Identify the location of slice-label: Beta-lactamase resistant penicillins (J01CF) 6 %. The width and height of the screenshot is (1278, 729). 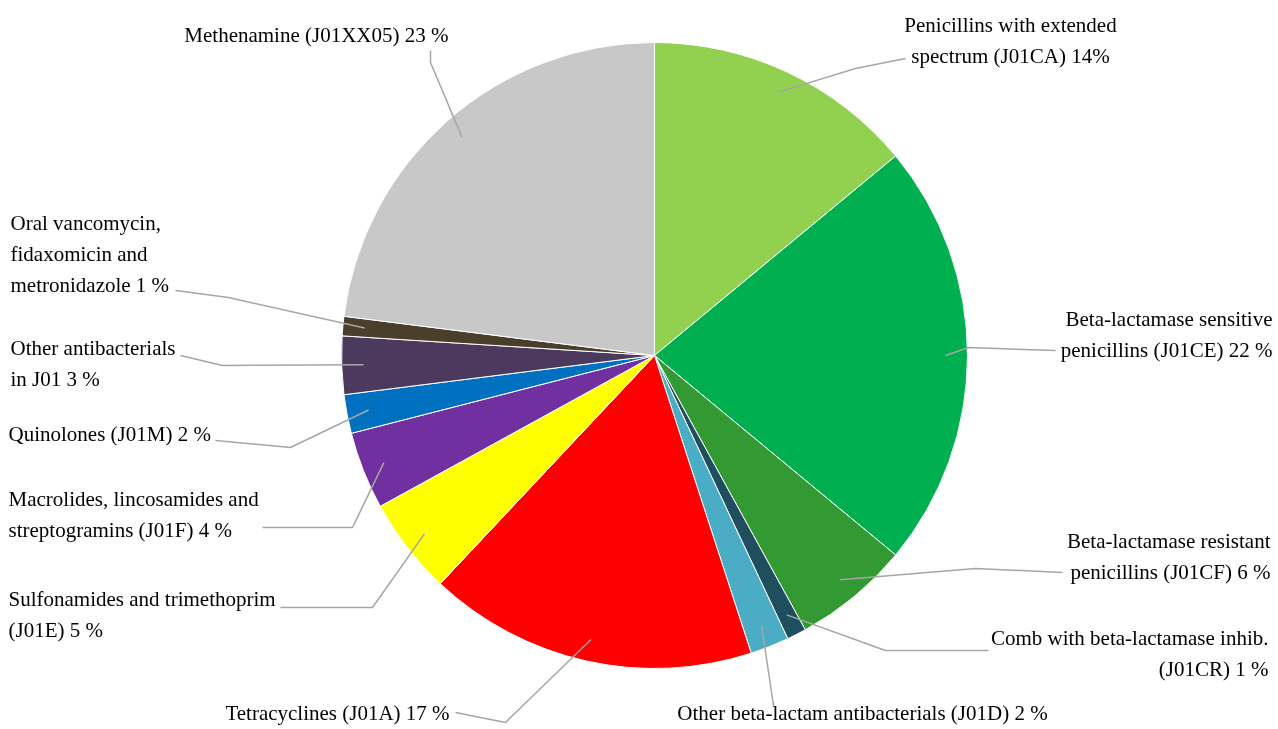
(1169, 556).